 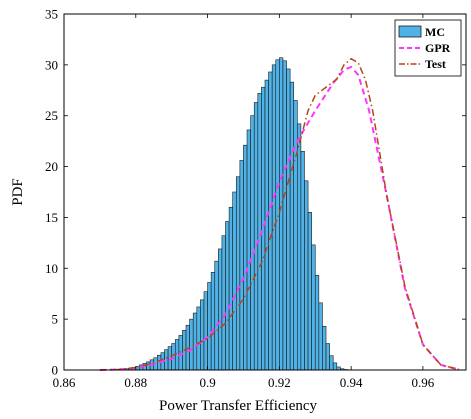 What do you see at coordinates (51, 217) in the screenshot?
I see `y-tick-label: 15` at bounding box center [51, 217].